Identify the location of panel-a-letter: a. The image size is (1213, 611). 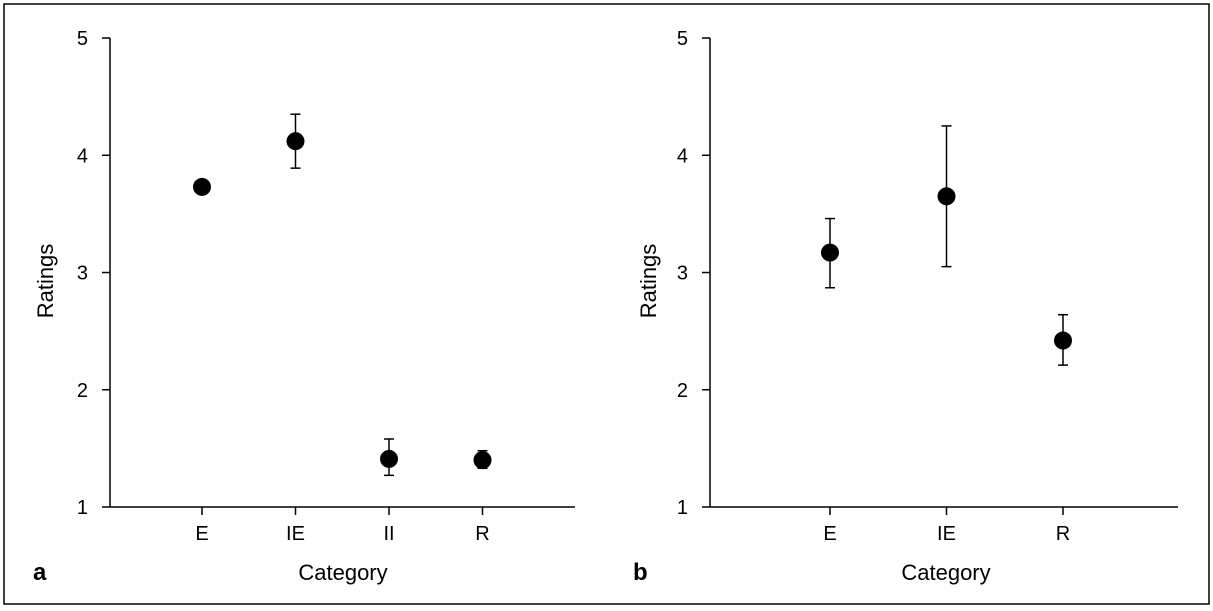
(40, 572).